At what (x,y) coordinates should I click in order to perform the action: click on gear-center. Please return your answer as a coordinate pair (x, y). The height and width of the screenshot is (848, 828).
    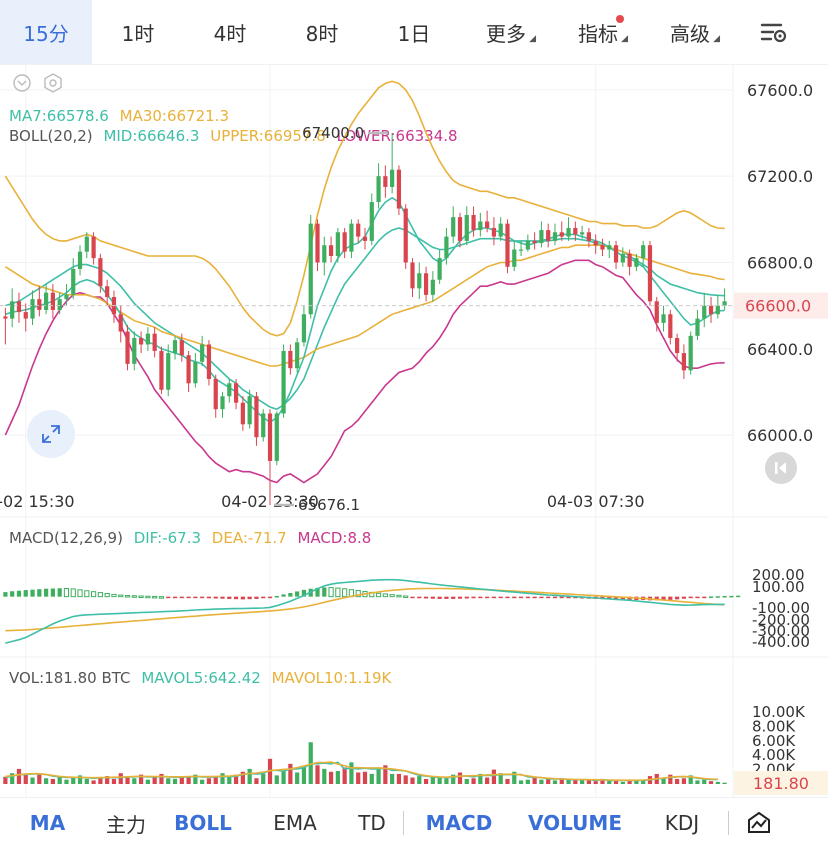
    Looking at the image, I should click on (53, 83).